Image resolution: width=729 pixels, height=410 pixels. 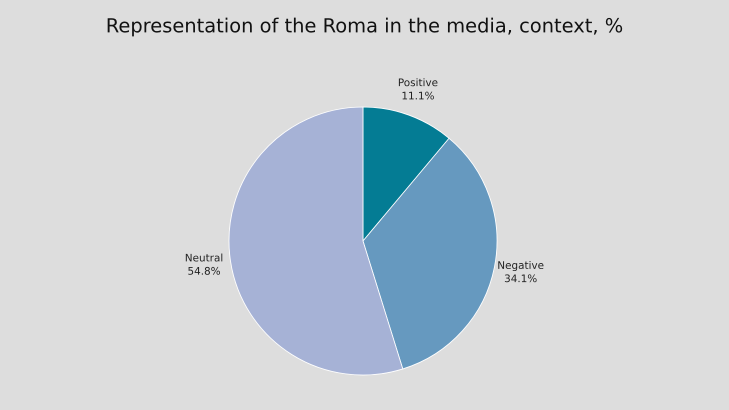 What do you see at coordinates (204, 270) in the screenshot?
I see `data-label: 54.8%` at bounding box center [204, 270].